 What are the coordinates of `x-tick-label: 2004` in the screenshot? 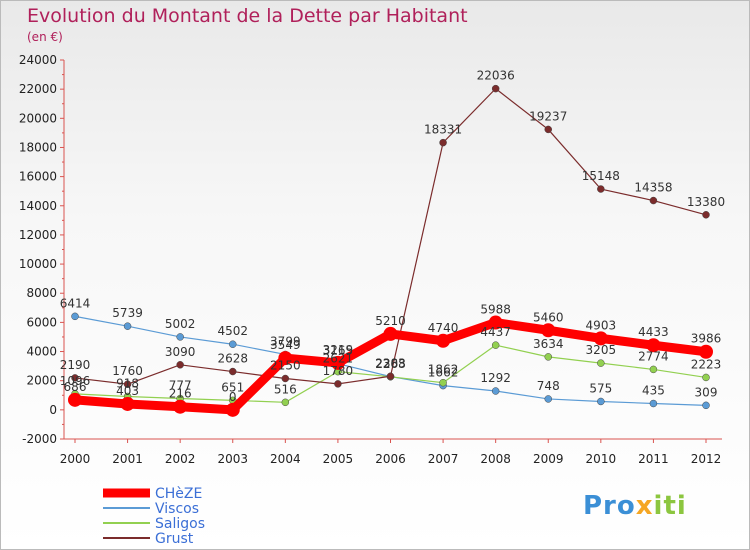 It's located at (285, 459).